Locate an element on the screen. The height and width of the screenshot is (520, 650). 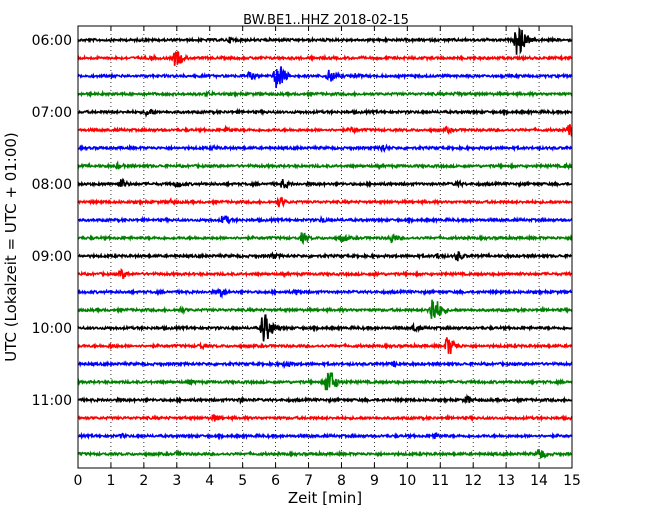
x-tick-label: 11 is located at coordinates (440, 481).